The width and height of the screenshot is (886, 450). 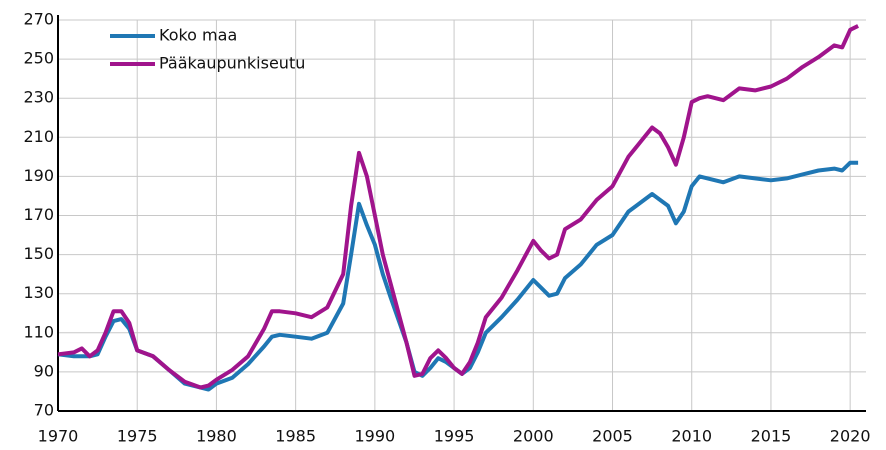 What do you see at coordinates (295, 436) in the screenshot?
I see `x-tick-label: 1985` at bounding box center [295, 436].